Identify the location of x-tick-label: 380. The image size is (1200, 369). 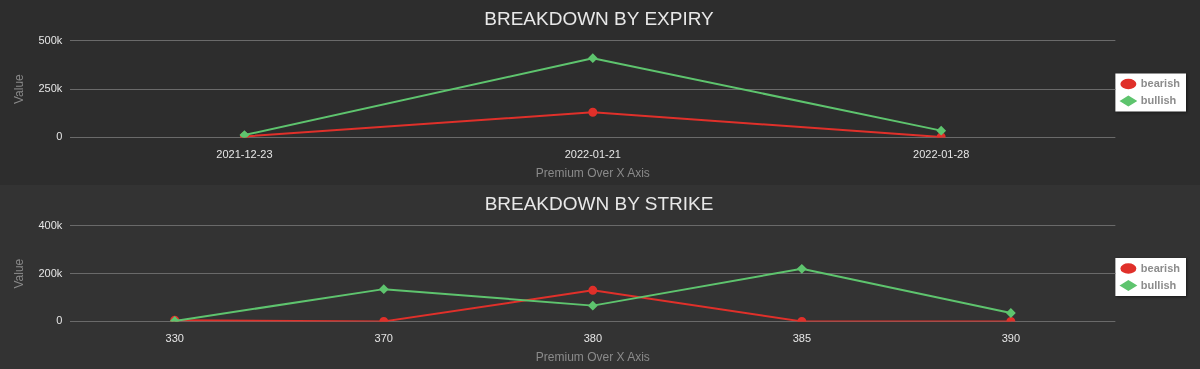
(592, 338).